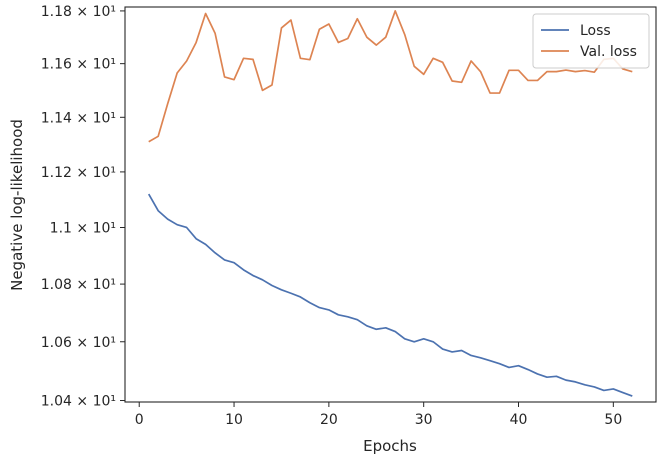  What do you see at coordinates (424, 420) in the screenshot?
I see `x-tick-label: 30` at bounding box center [424, 420].